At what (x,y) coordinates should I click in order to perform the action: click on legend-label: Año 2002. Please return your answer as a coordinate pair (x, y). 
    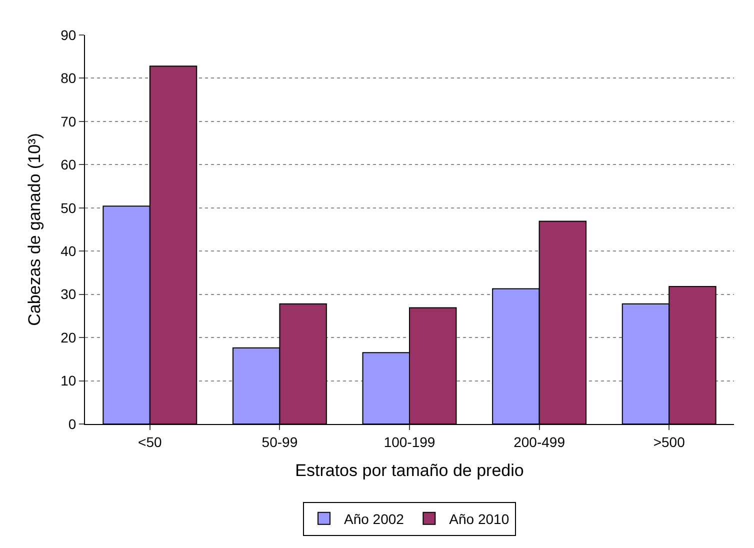
    Looking at the image, I should click on (374, 518).